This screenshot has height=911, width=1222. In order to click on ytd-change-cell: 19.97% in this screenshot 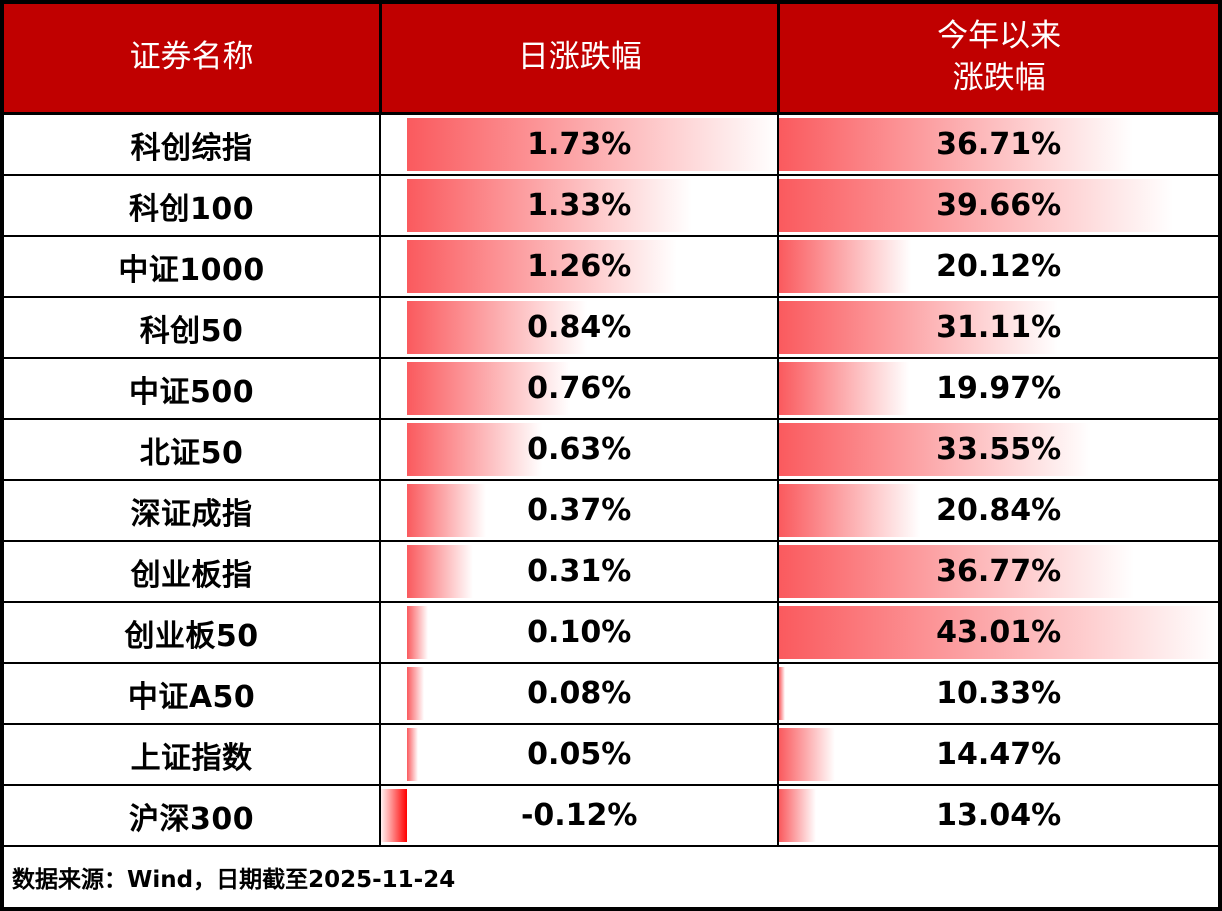, I will do `click(997, 388)`.